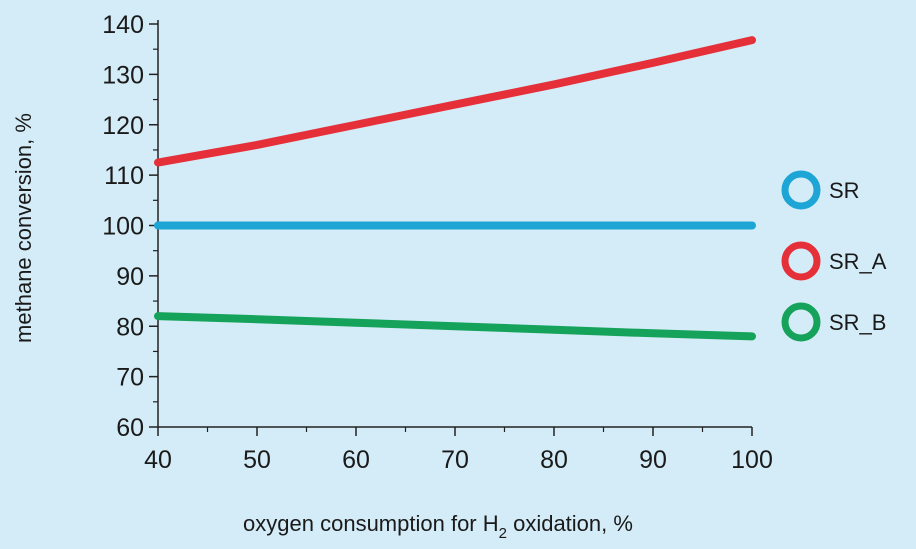  What do you see at coordinates (801, 322) in the screenshot?
I see `legend-marker-sr-b` at bounding box center [801, 322].